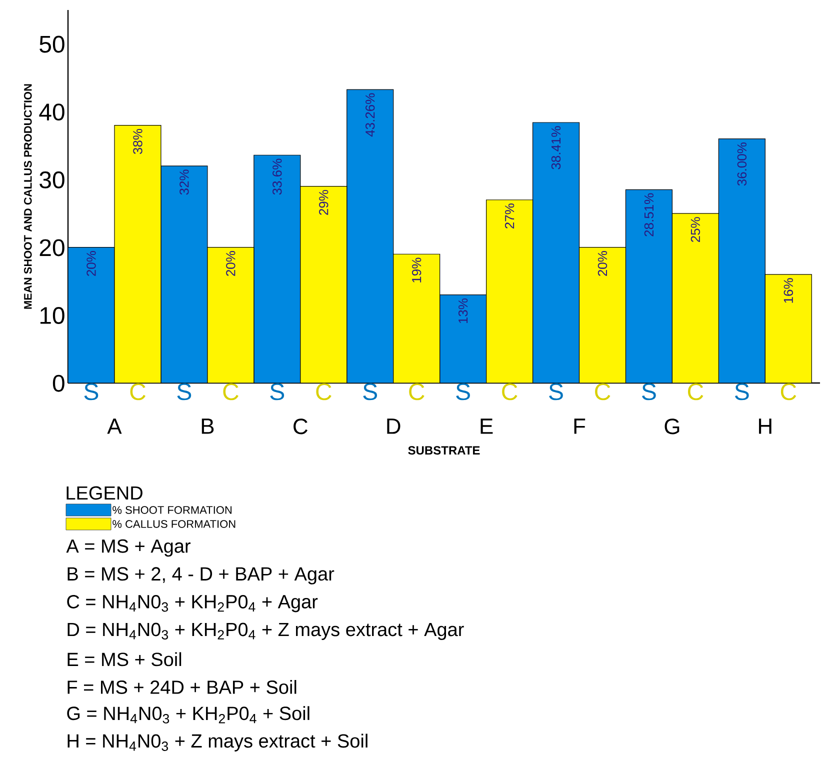  Describe the element at coordinates (580, 426) in the screenshot. I see `x-tick-label: F` at that location.